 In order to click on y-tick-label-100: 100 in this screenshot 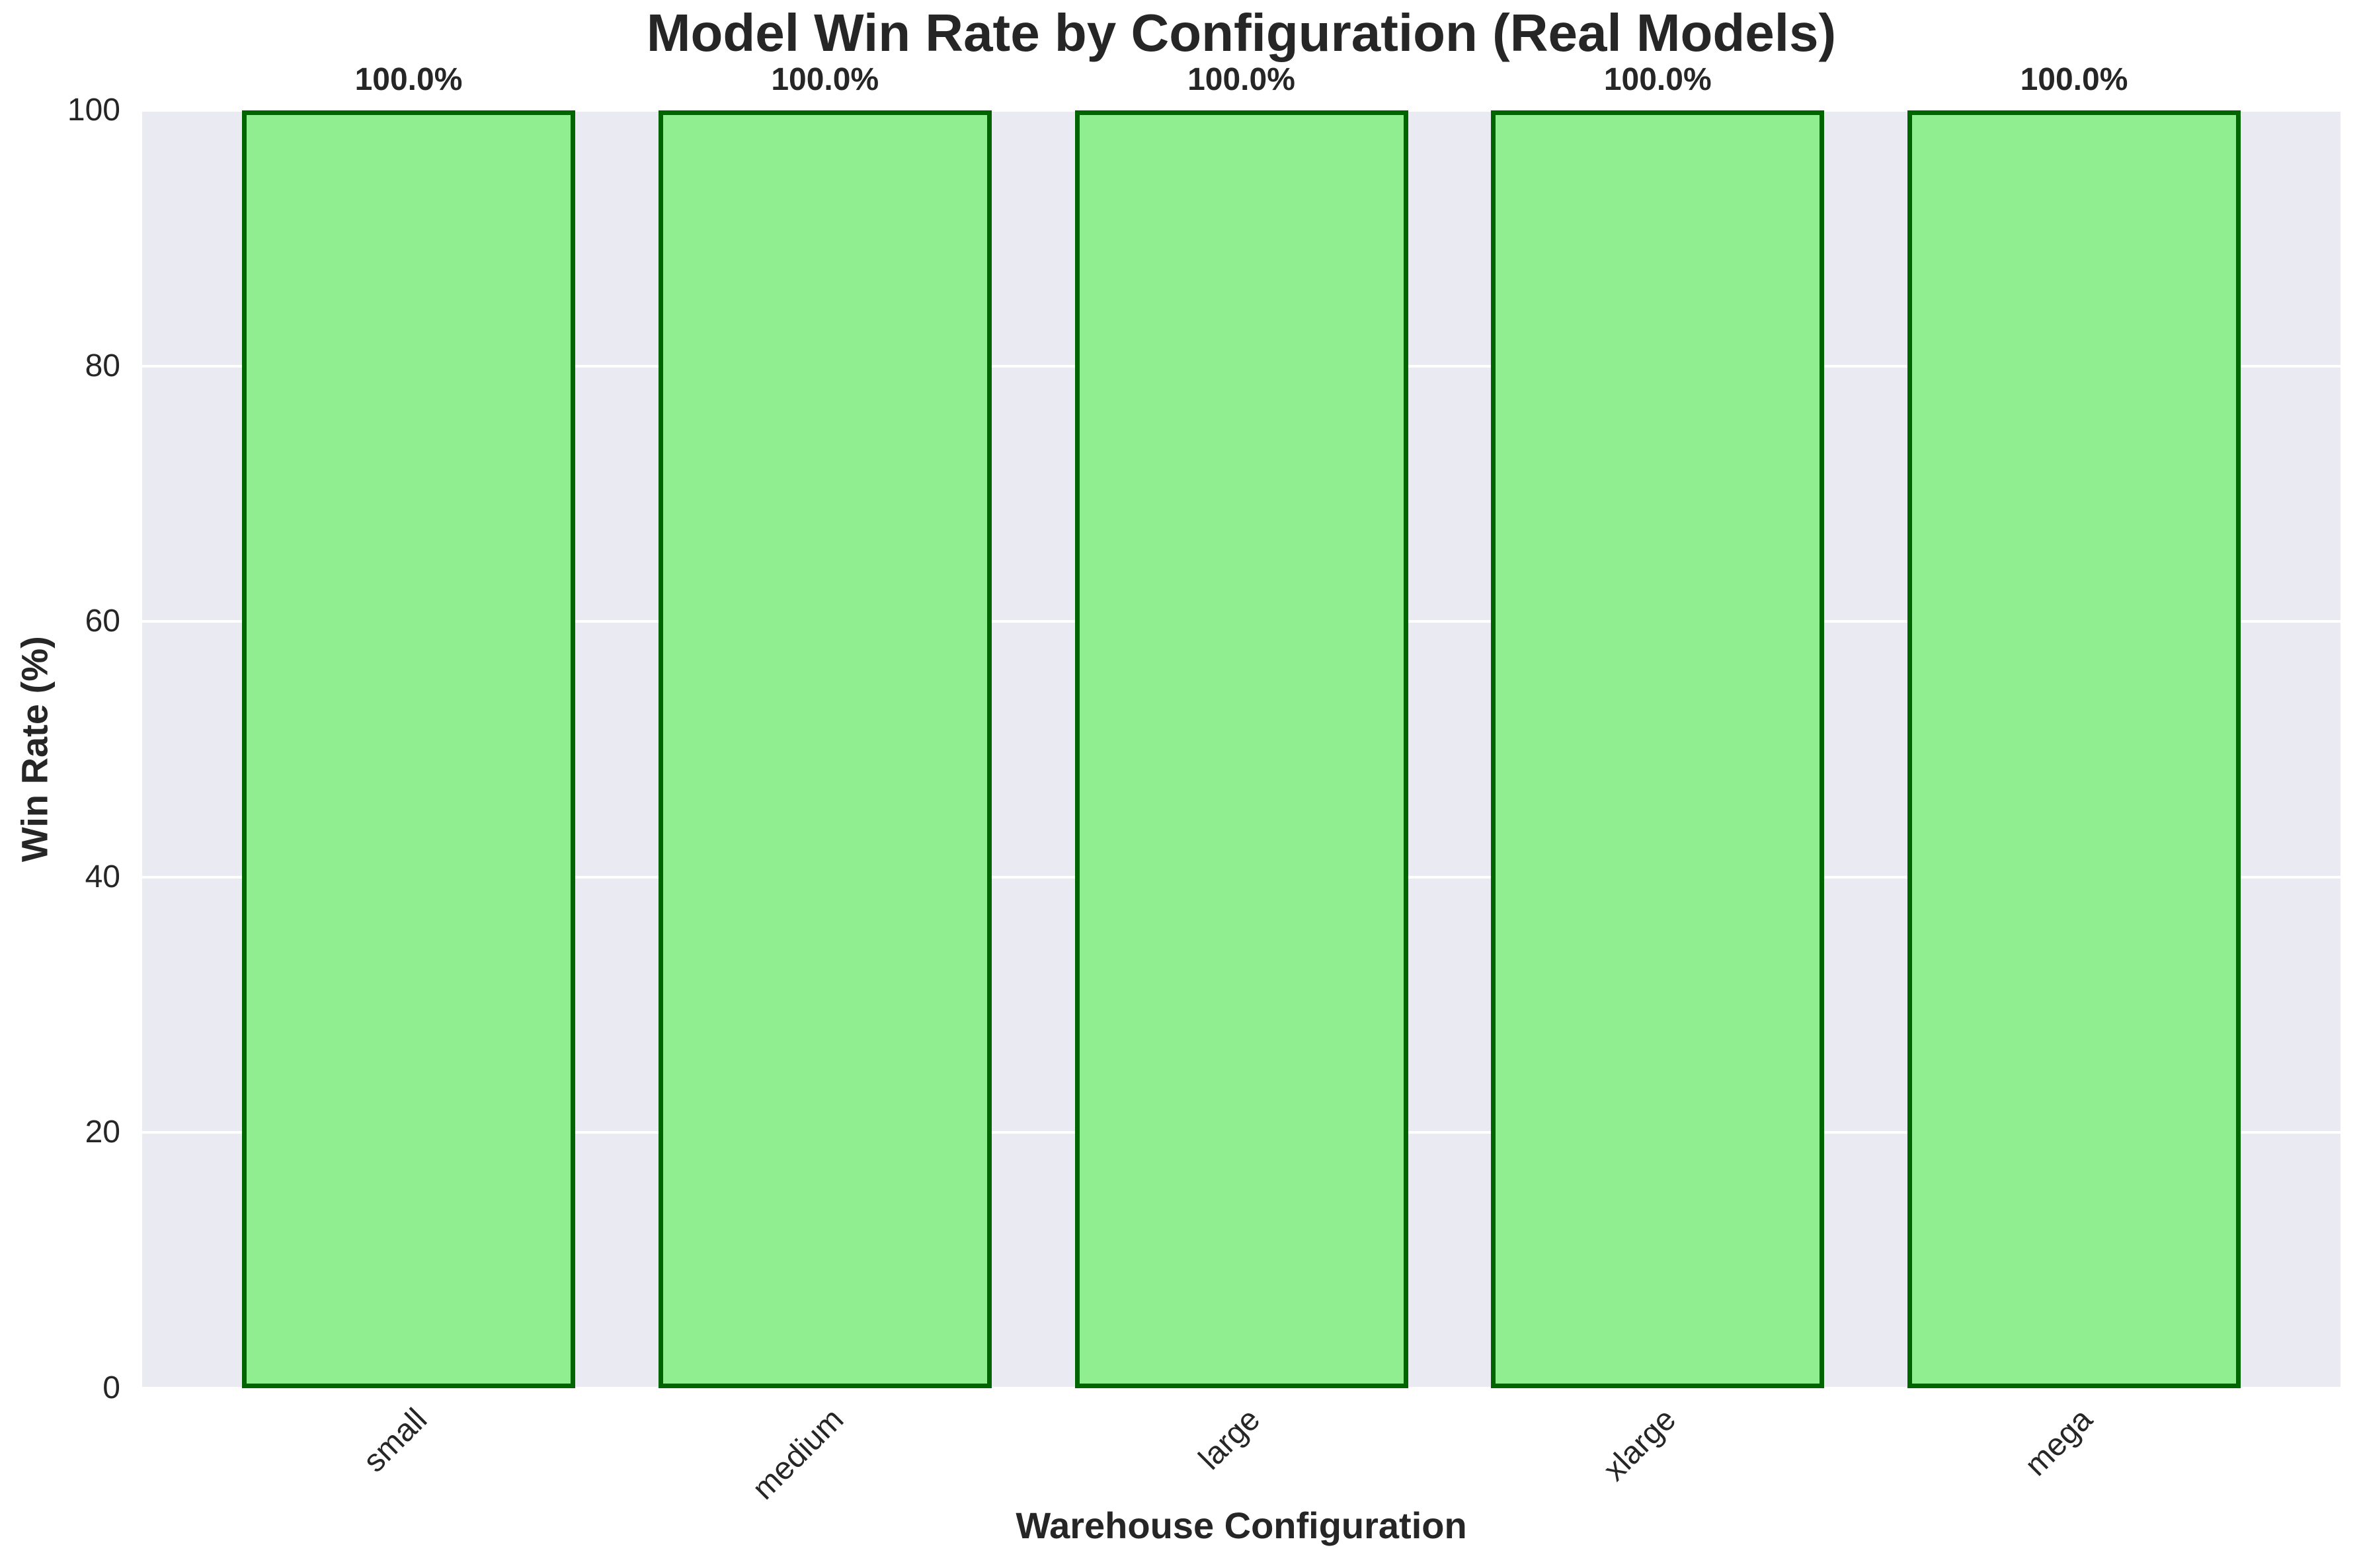, I will do `click(93, 110)`.